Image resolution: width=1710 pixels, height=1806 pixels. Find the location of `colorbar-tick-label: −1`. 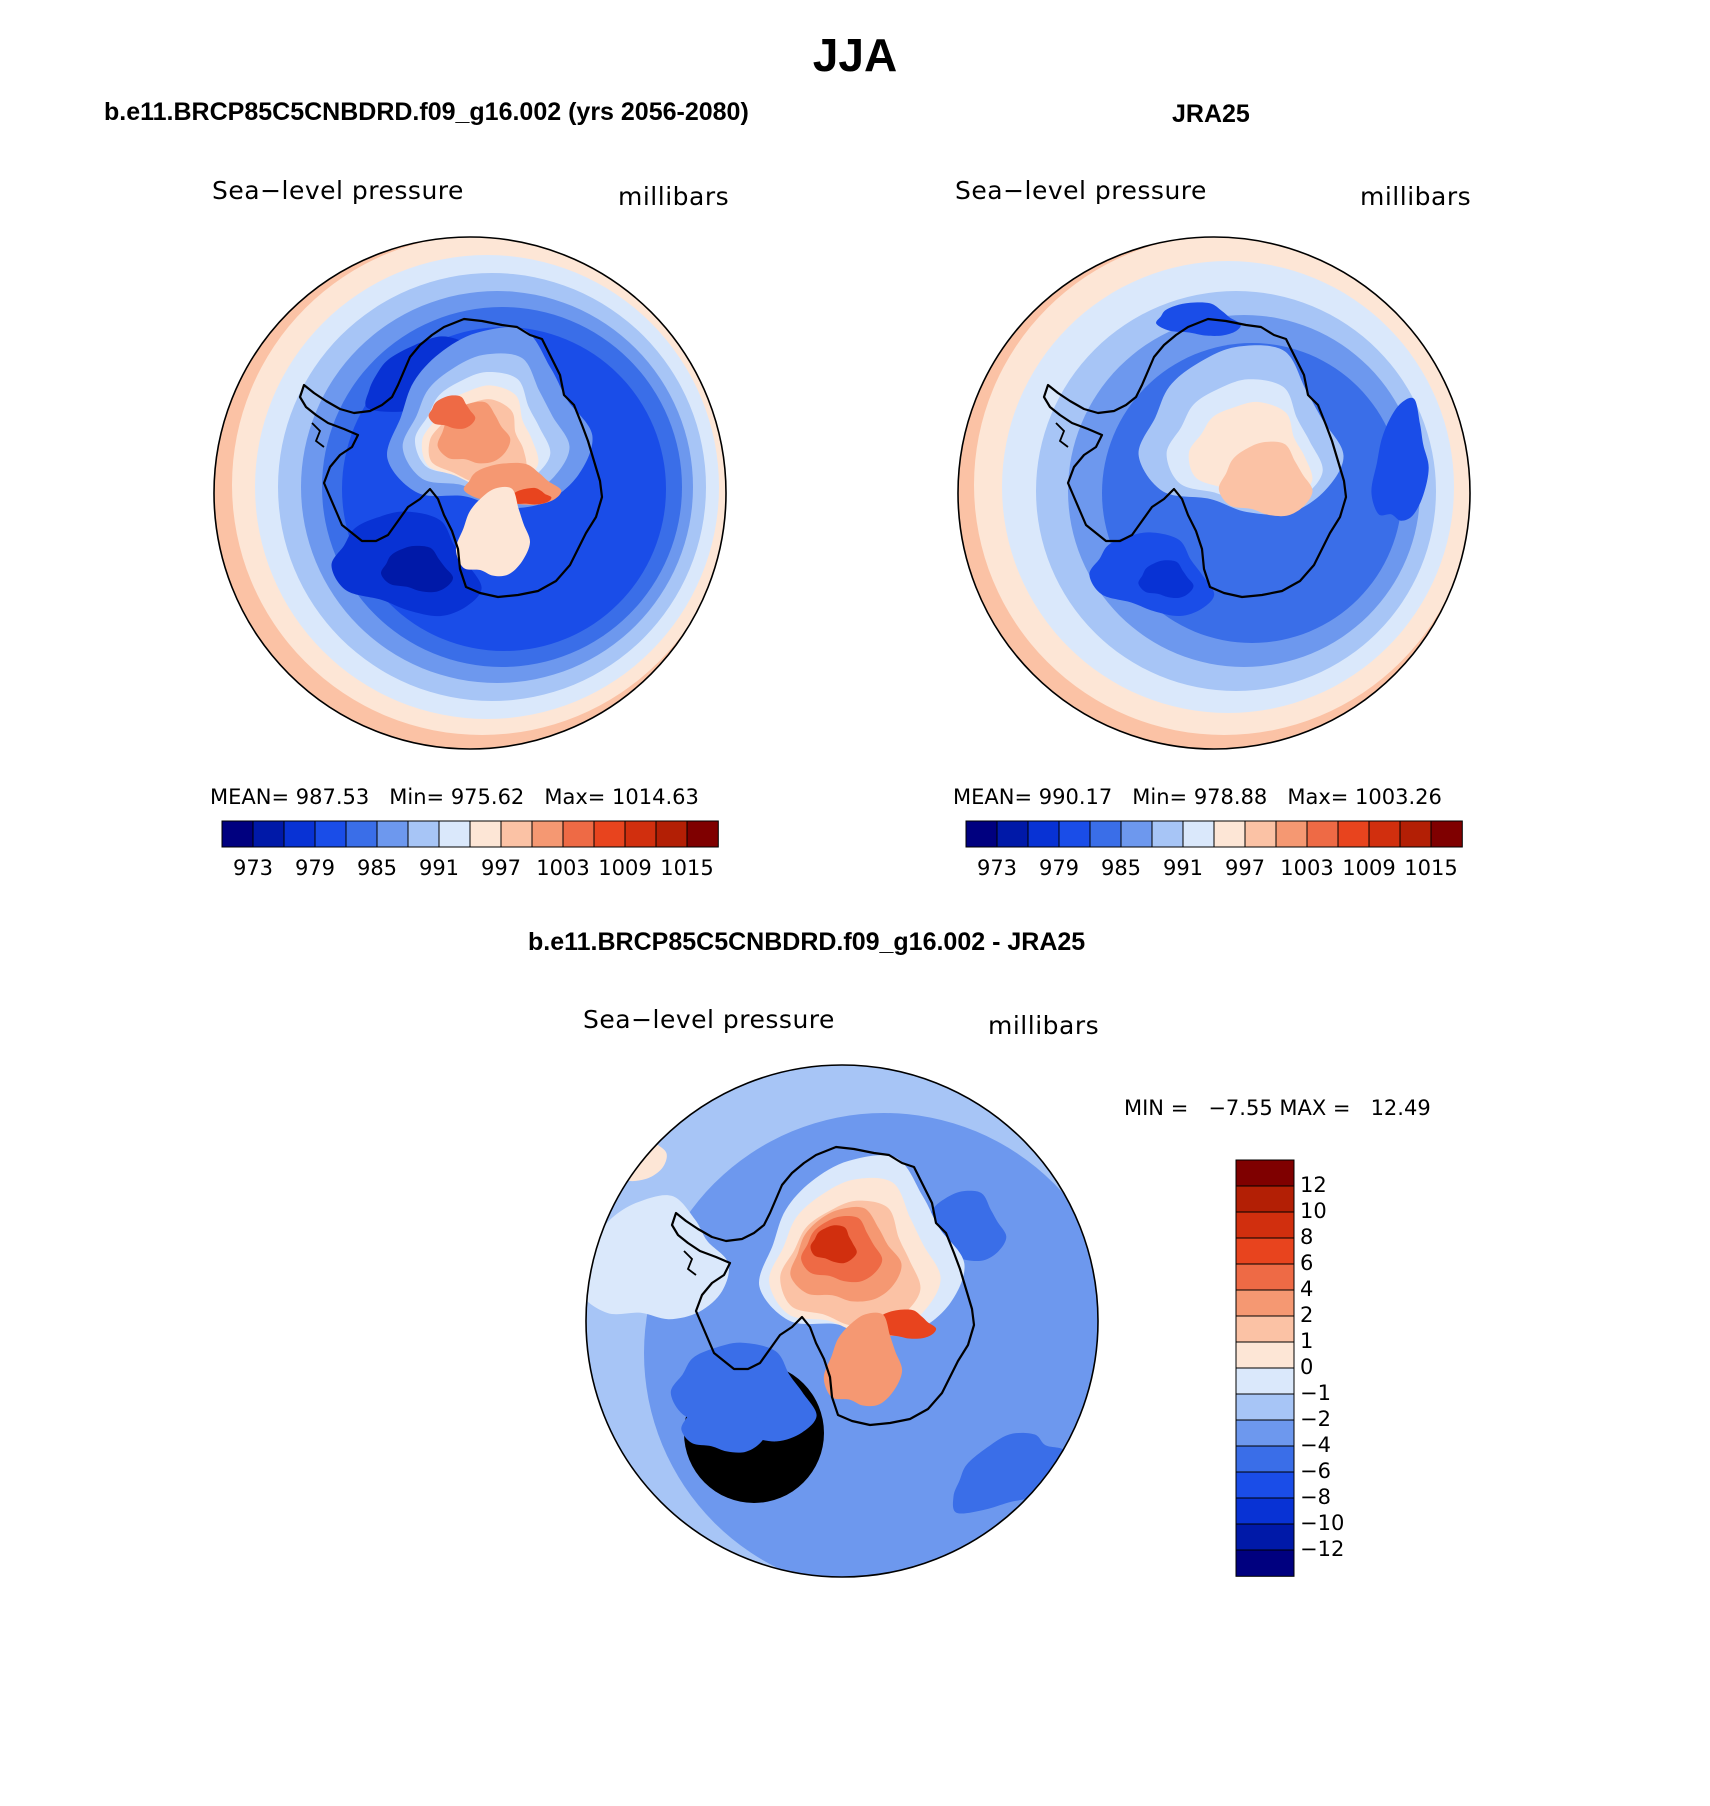

colorbar-tick-label: −1 is located at coordinates (1315, 1393).